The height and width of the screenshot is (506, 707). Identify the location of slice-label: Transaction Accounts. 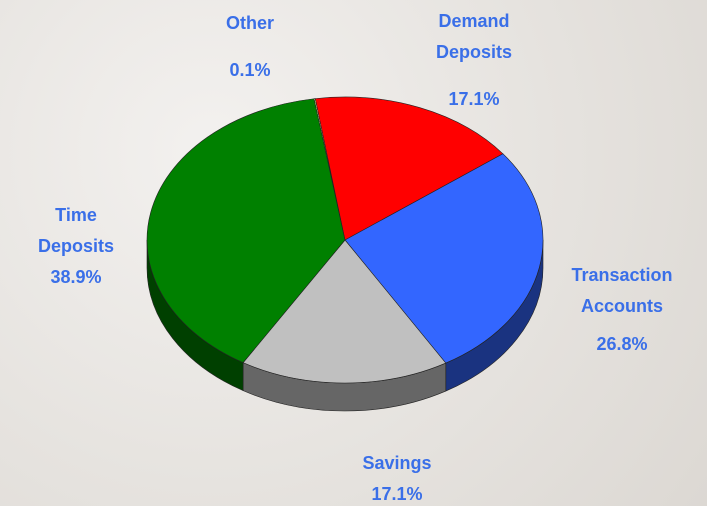
(622, 290).